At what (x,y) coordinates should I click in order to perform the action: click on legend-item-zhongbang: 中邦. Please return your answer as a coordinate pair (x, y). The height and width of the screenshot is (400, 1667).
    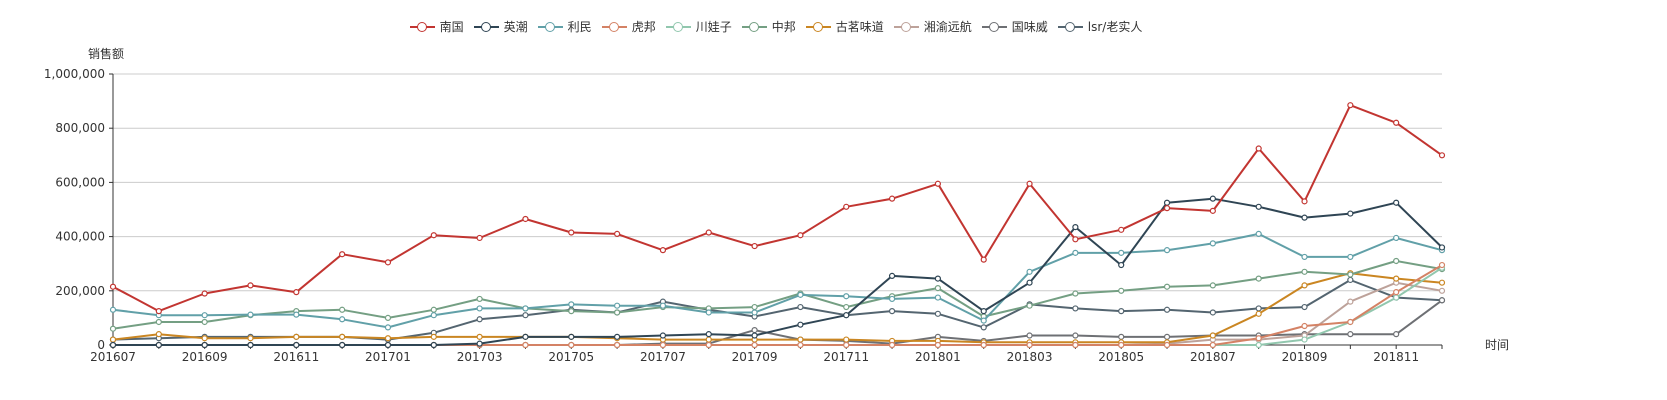
    Looking at the image, I should click on (768, 26).